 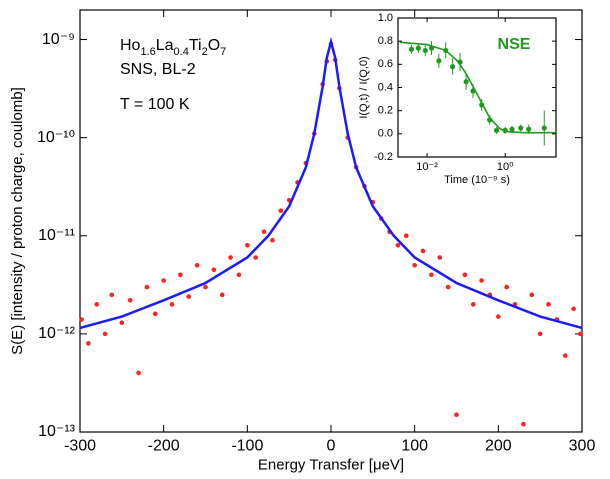 I want to click on y-tick-label: 10⁻¹⁰, so click(x=56, y=137).